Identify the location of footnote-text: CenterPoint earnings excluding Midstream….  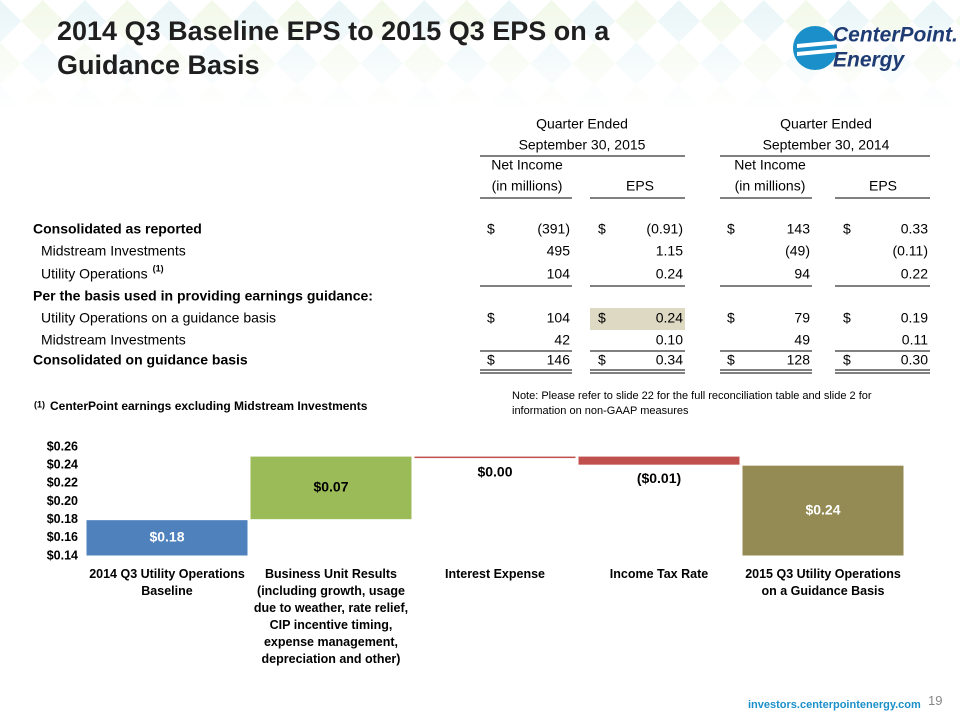
(209, 406).